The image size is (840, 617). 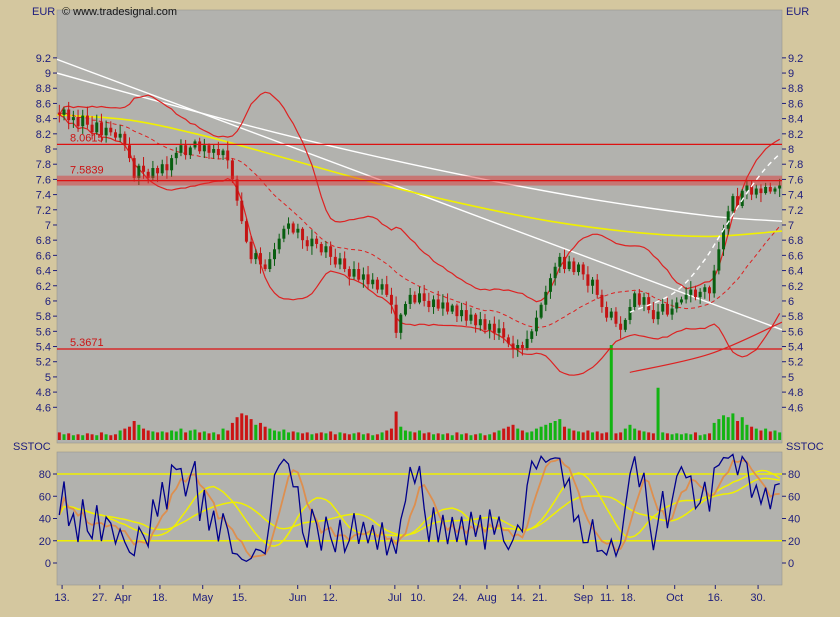 What do you see at coordinates (795, 272) in the screenshot?
I see `axis-tick-label: 6.4` at bounding box center [795, 272].